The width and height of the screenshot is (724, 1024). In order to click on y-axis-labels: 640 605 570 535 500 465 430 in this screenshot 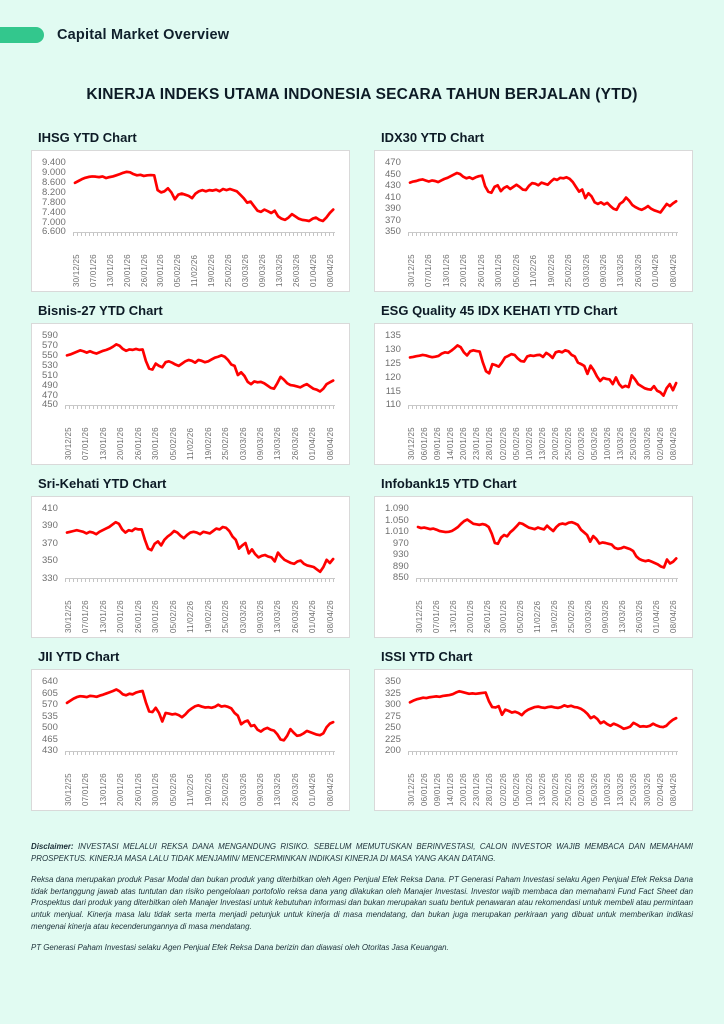, I will do `click(53, 716)`.